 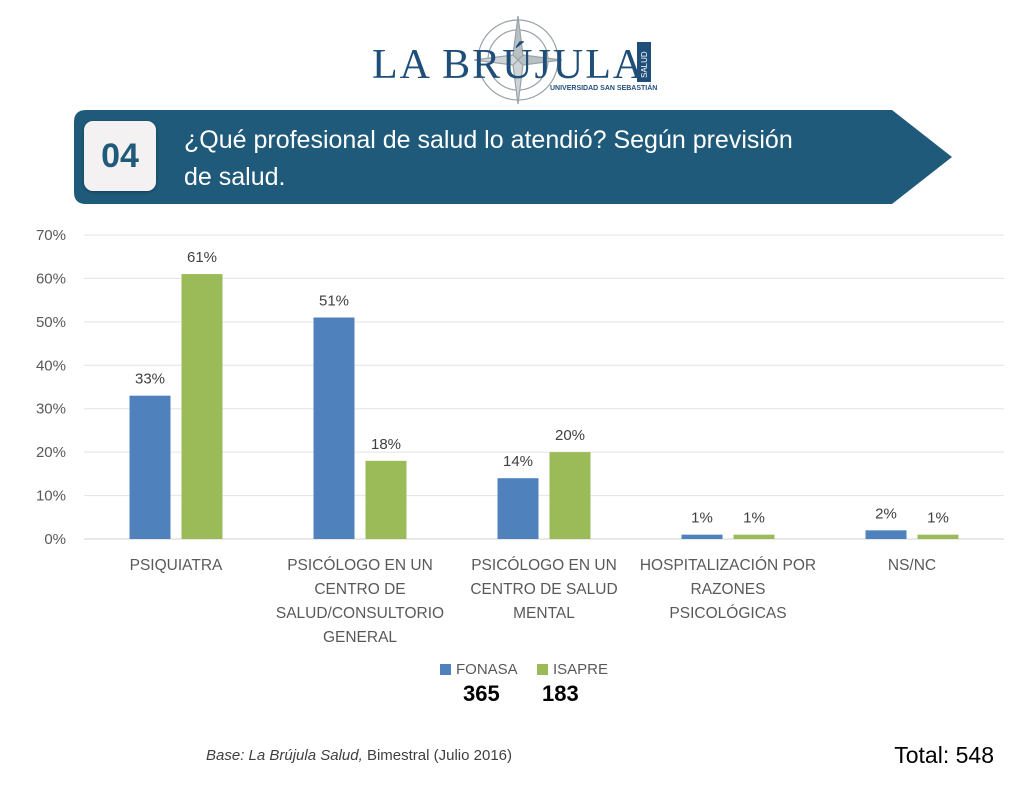 What do you see at coordinates (542, 669) in the screenshot?
I see `legend-swatch-isapre` at bounding box center [542, 669].